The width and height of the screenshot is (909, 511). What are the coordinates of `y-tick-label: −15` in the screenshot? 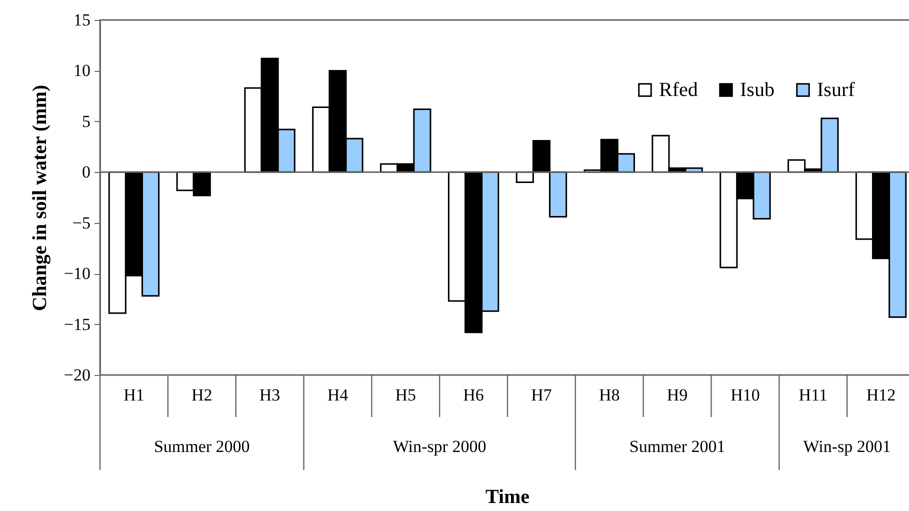 It's located at (77, 324).